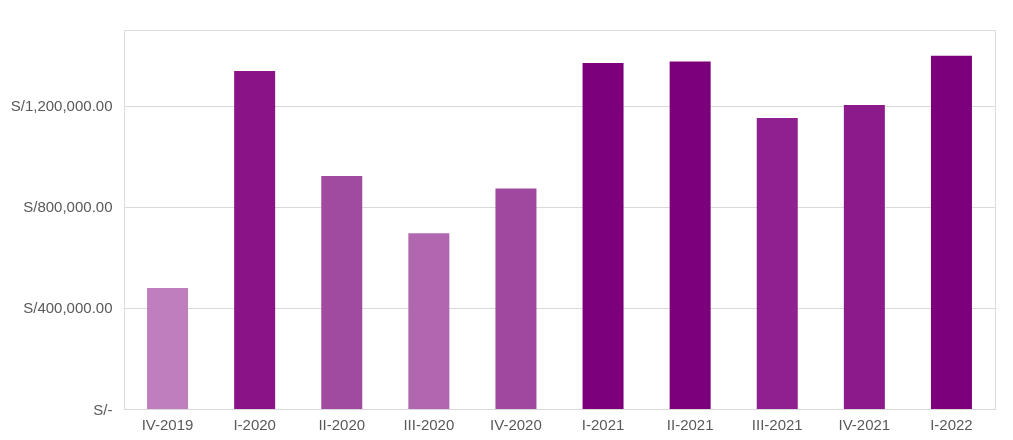  What do you see at coordinates (777, 424) in the screenshot?
I see `x-tick-label: III-2021` at bounding box center [777, 424].